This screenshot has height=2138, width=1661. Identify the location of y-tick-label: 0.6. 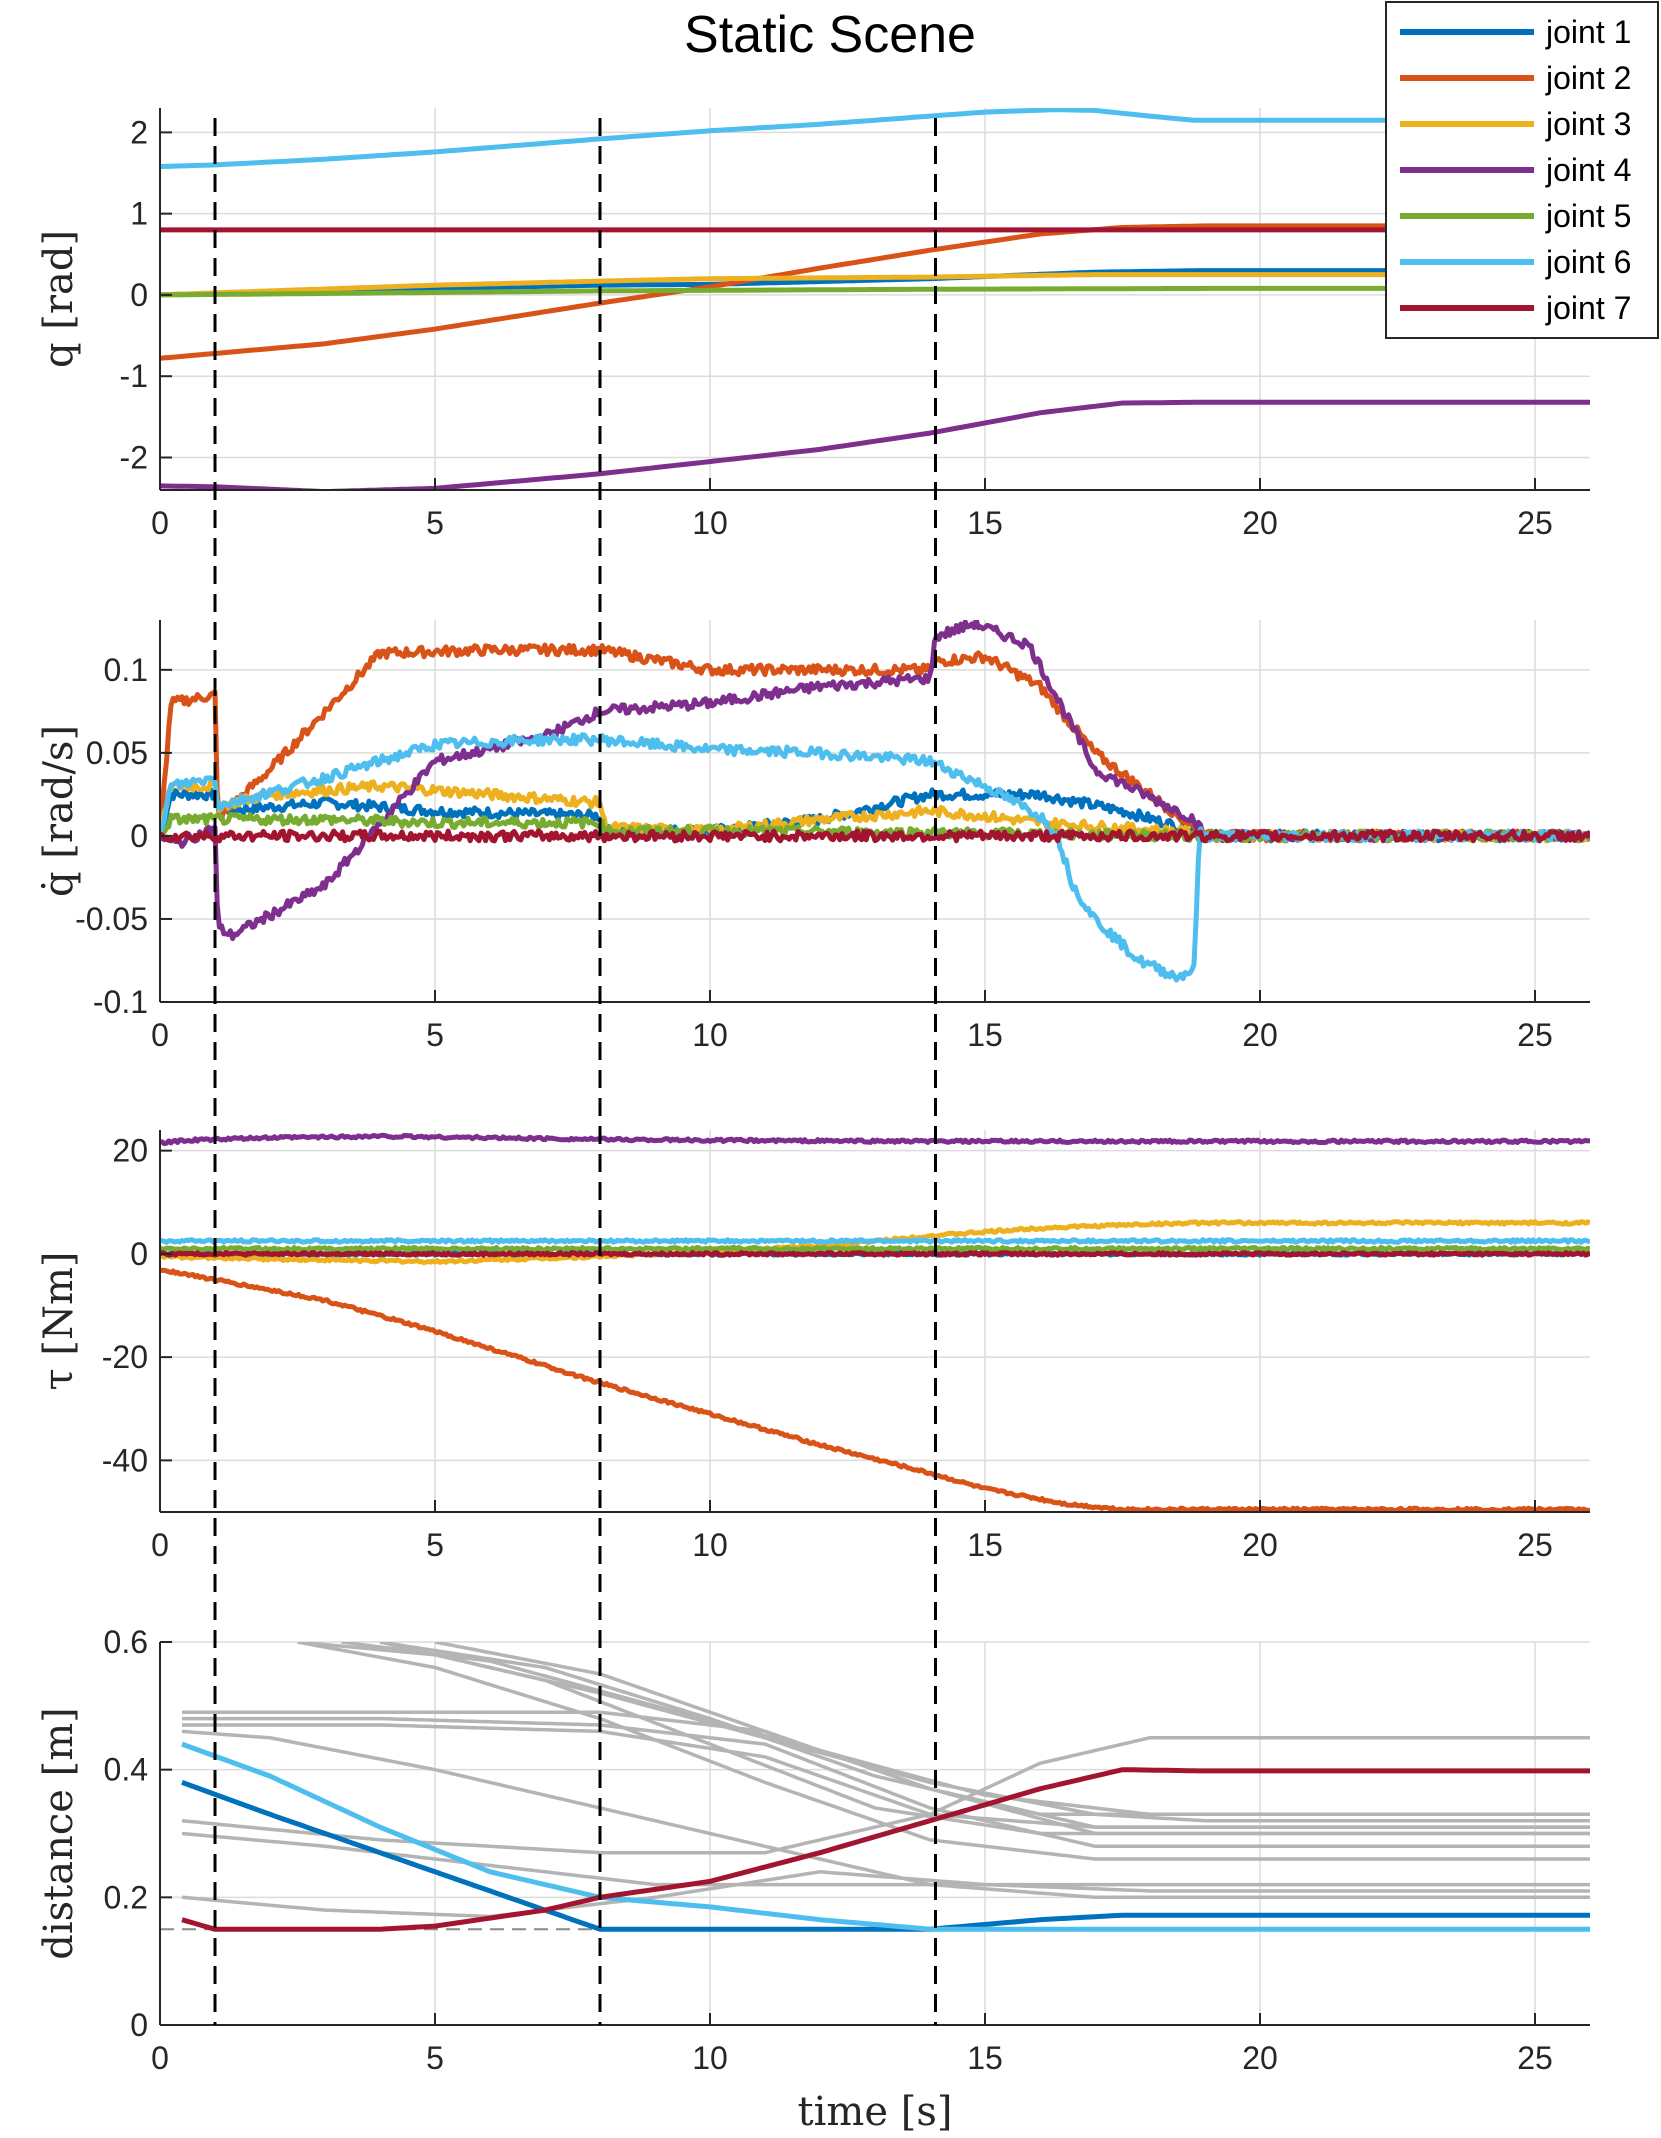
(126, 1642).